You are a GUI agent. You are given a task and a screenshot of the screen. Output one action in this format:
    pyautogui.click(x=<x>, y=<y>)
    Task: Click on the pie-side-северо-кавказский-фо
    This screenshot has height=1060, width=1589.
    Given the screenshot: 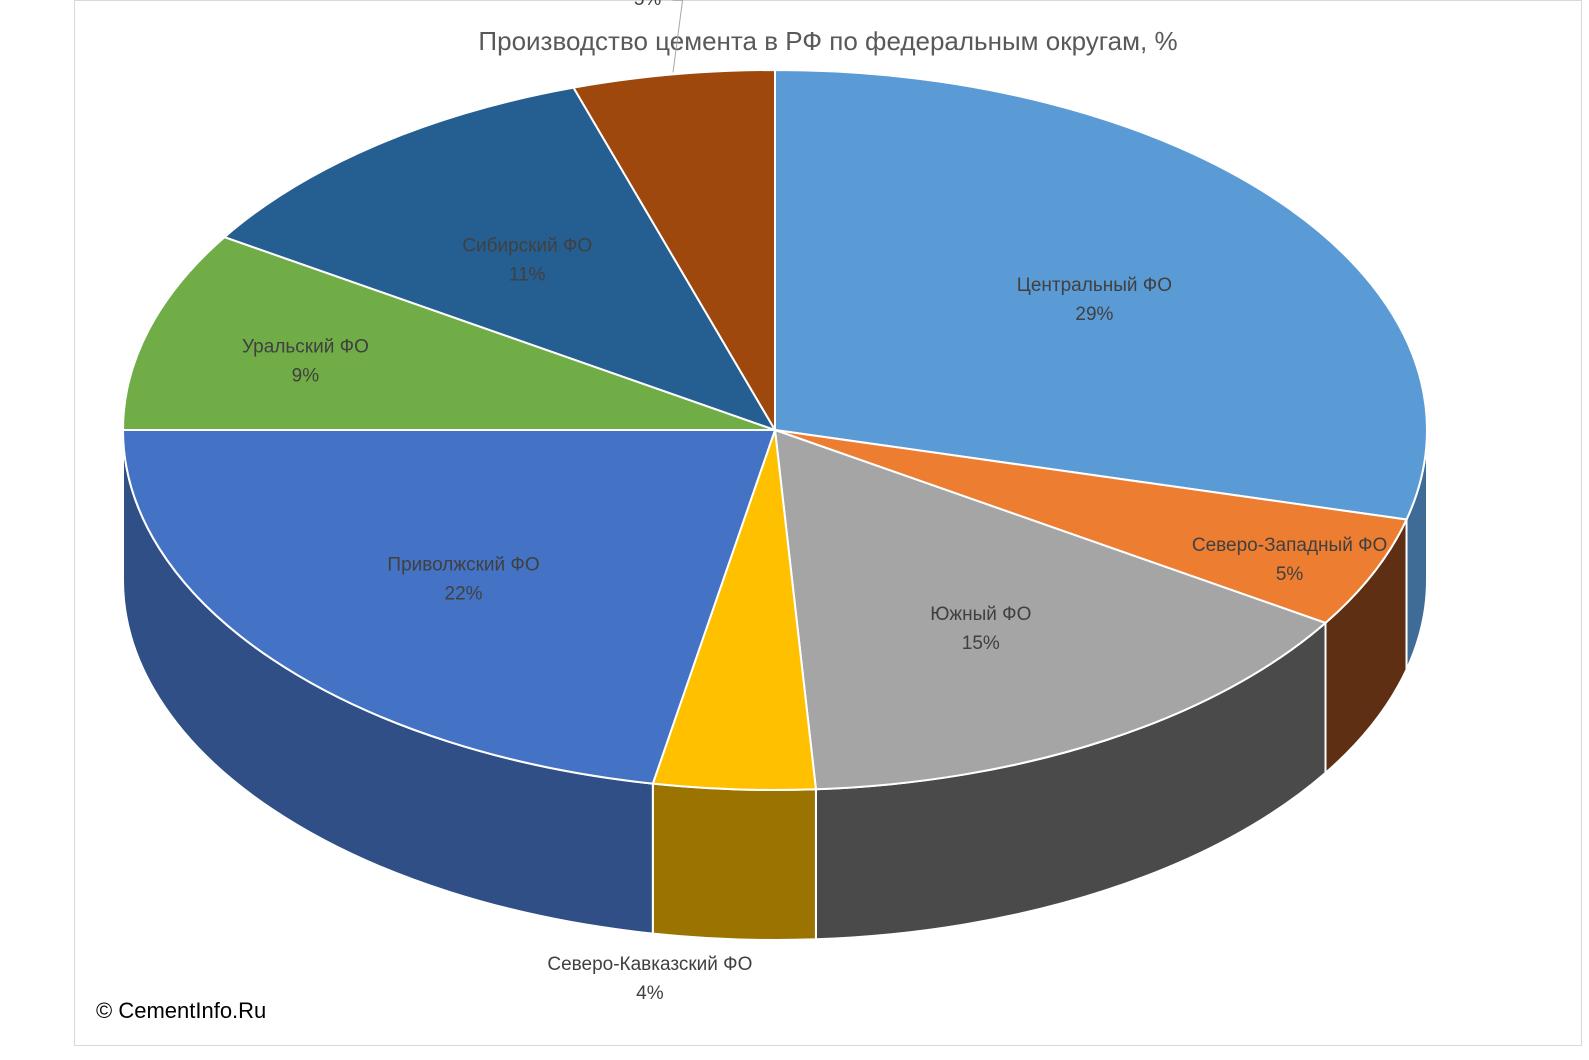 What is the action you would take?
    pyautogui.click(x=734, y=862)
    